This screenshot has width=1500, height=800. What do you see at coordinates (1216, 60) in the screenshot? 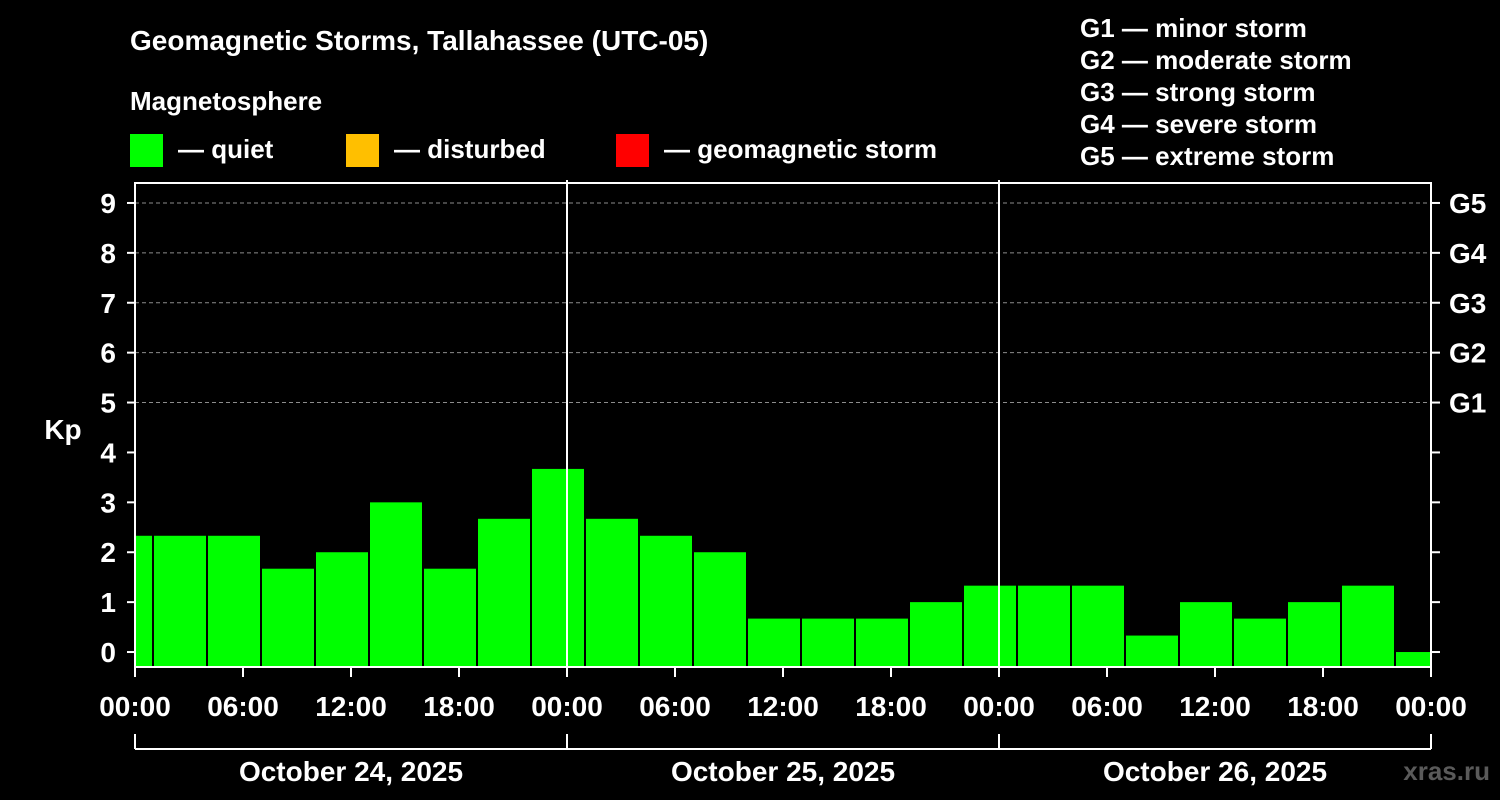
I see `storm-scale-g2: G2 — moderate storm` at bounding box center [1216, 60].